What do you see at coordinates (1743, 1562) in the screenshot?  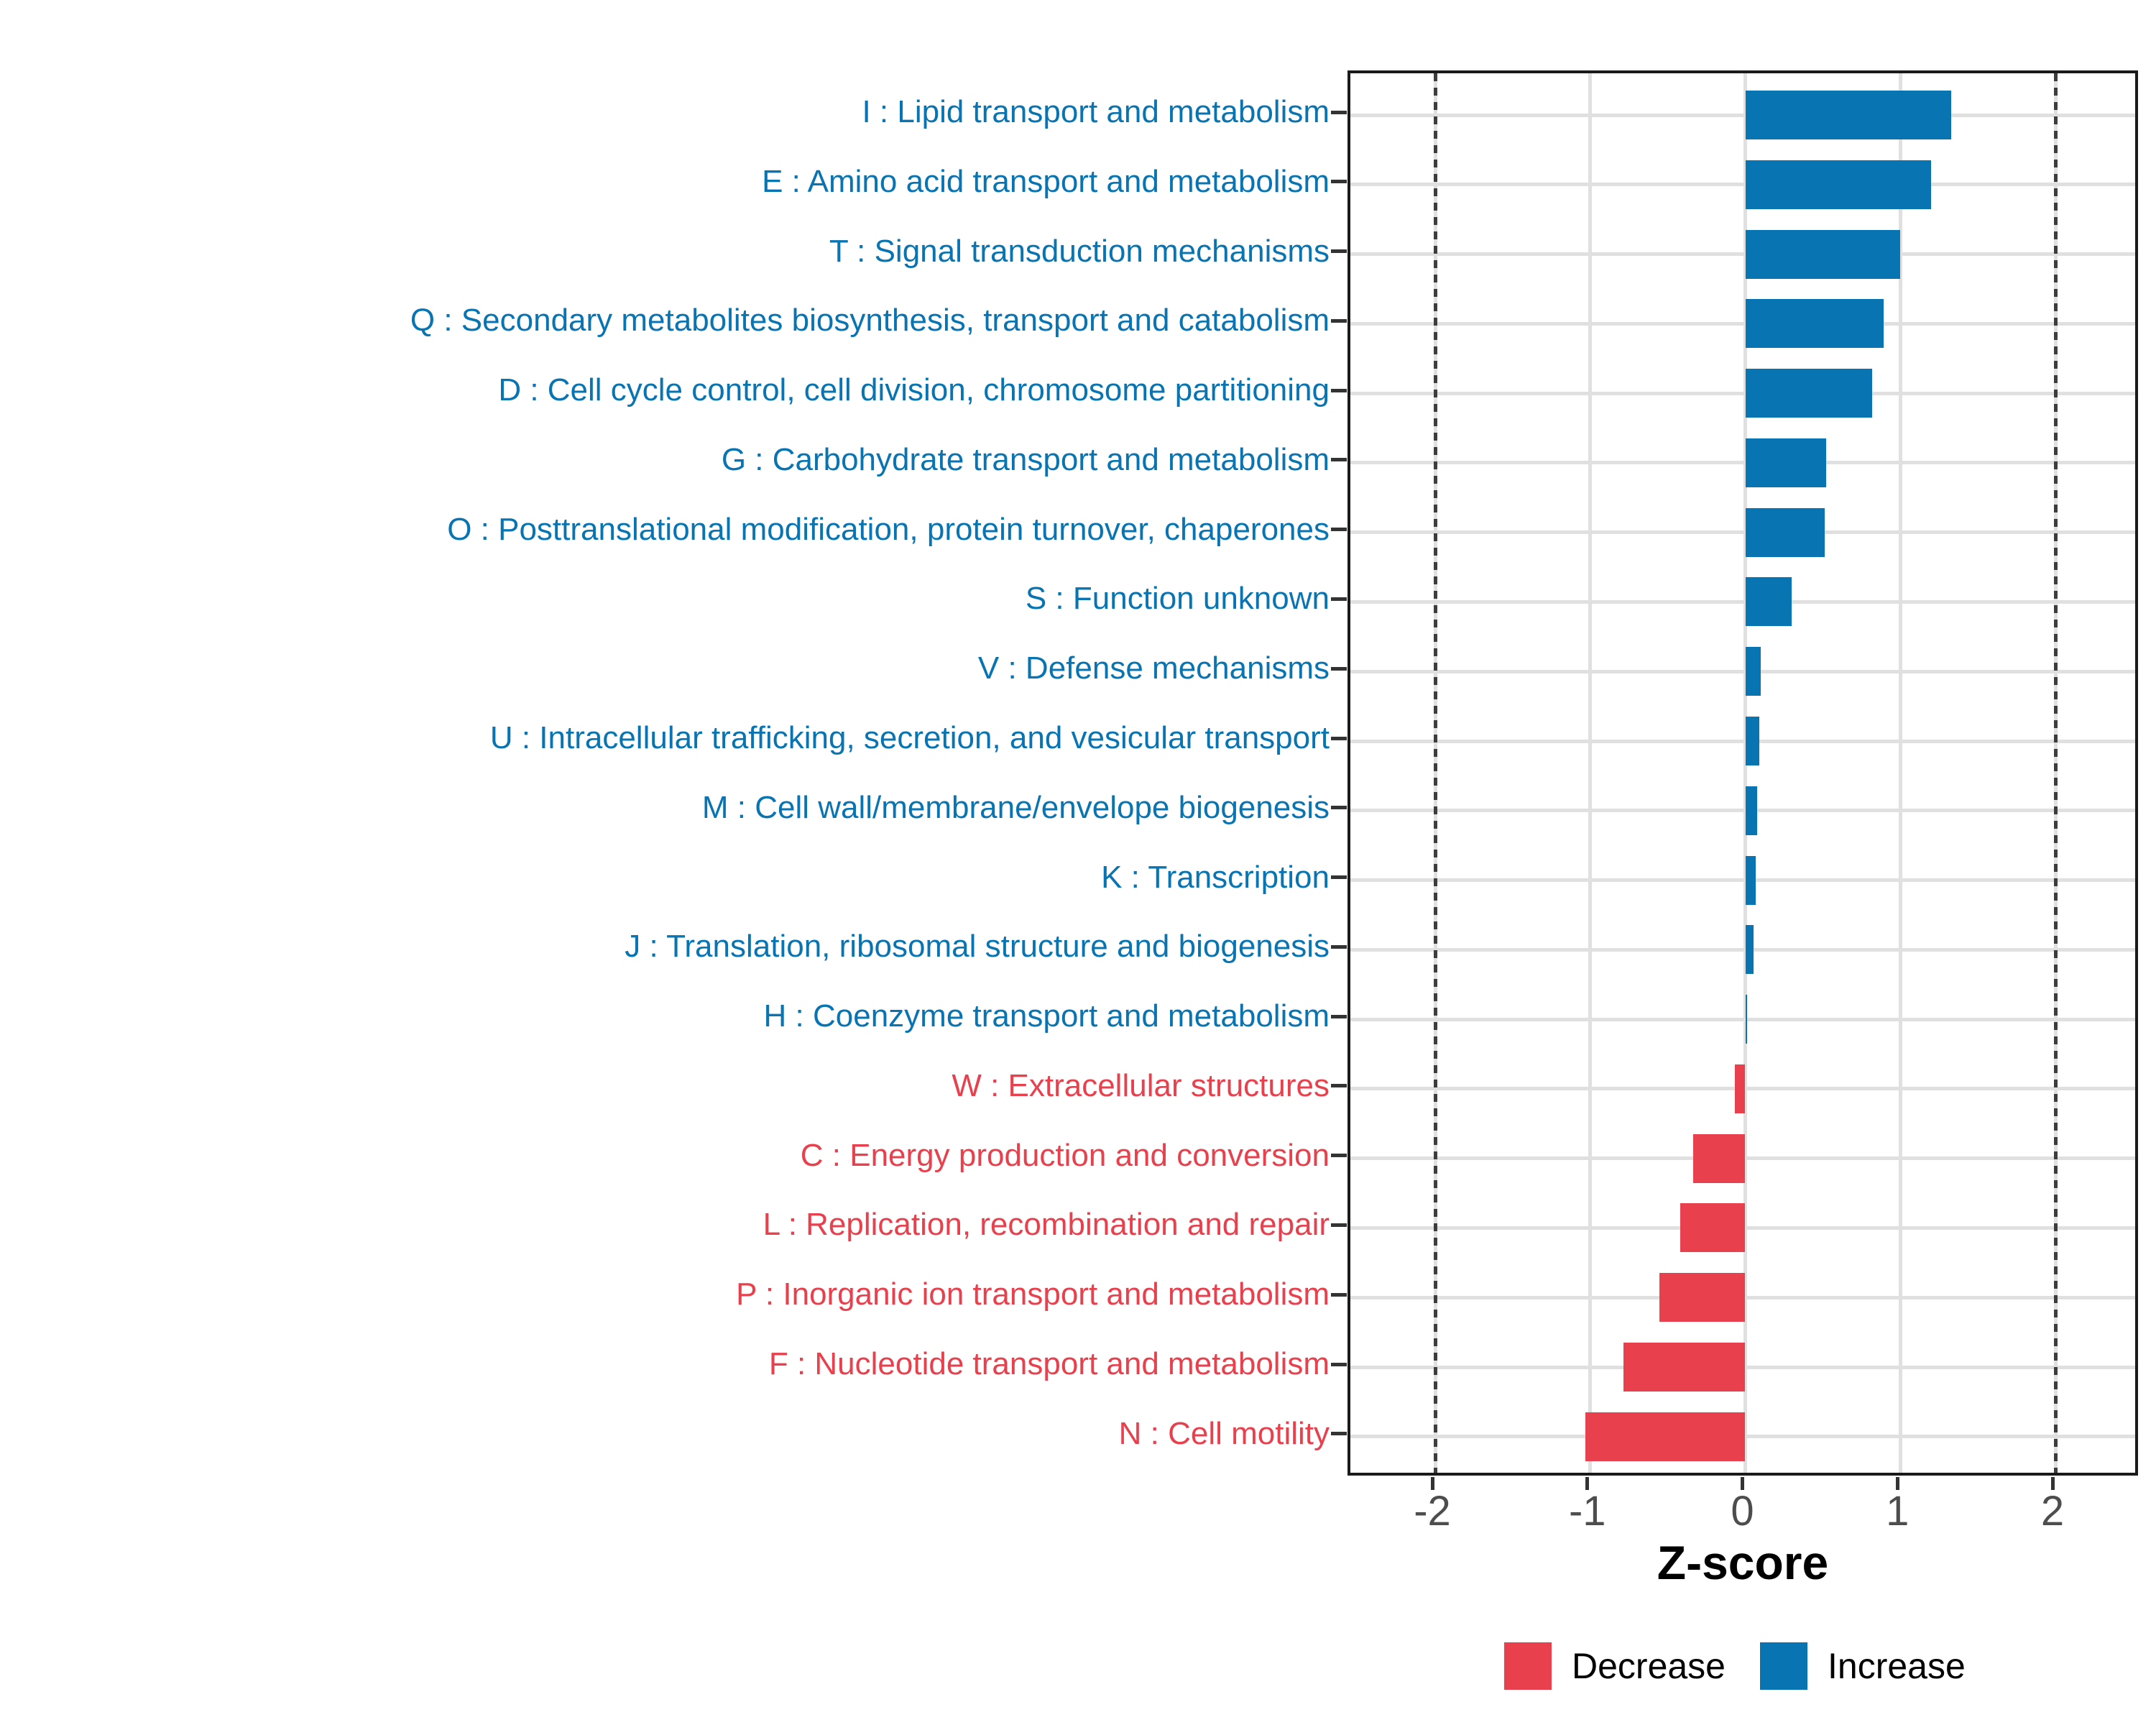 I see `x-axis-title: Z-score` at bounding box center [1743, 1562].